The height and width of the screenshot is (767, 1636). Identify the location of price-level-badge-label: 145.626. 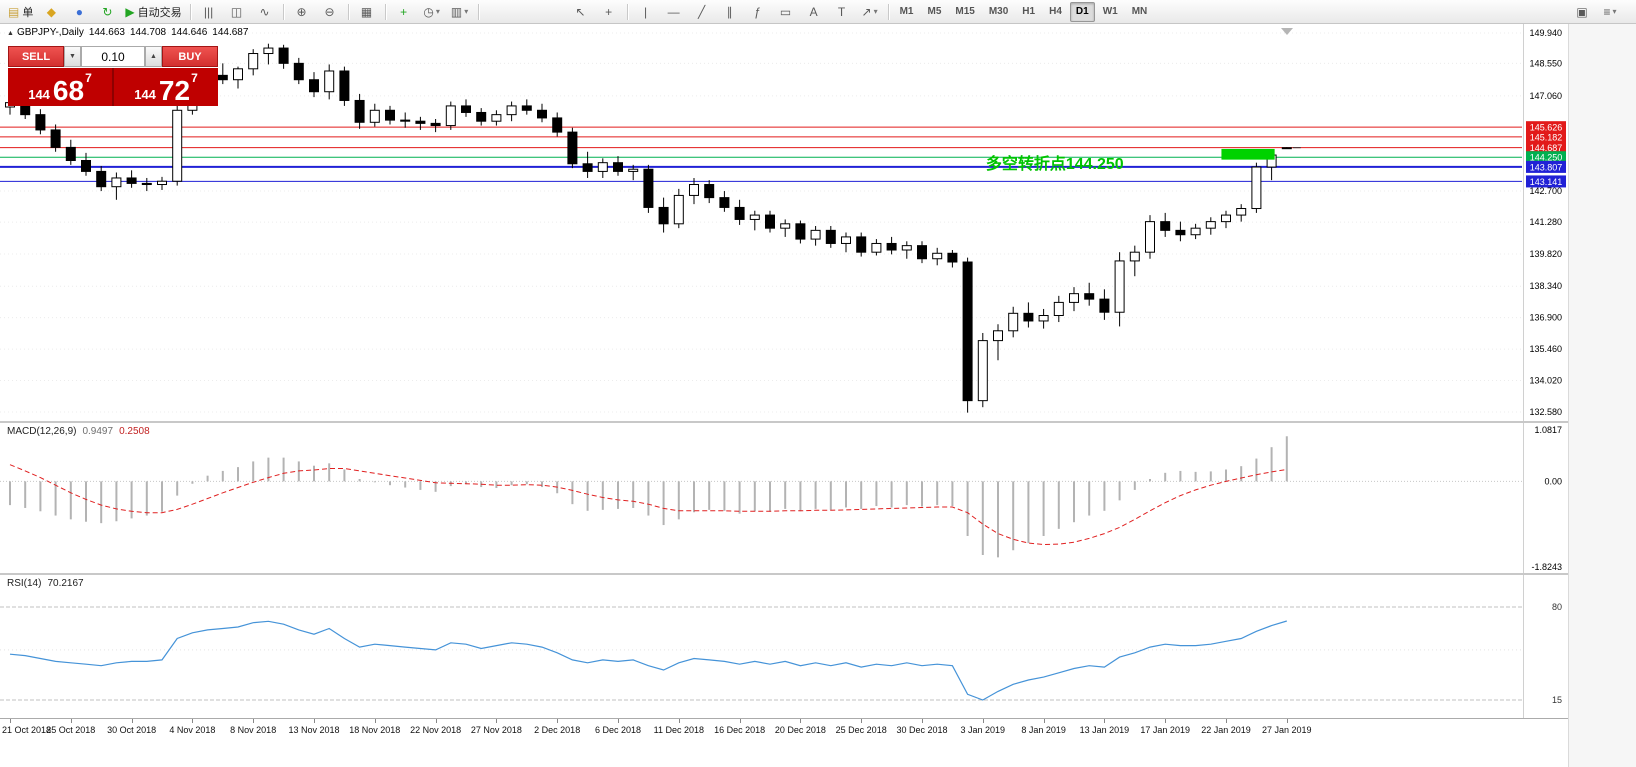
(1546, 128).